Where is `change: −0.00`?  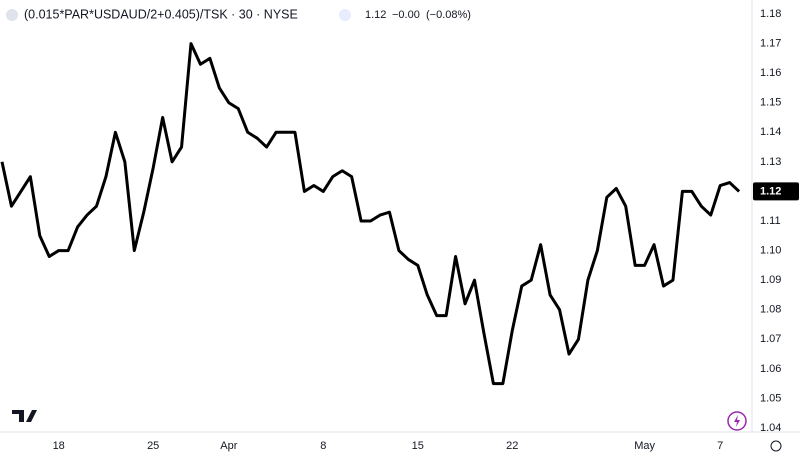
change: −0.00 is located at coordinates (406, 15).